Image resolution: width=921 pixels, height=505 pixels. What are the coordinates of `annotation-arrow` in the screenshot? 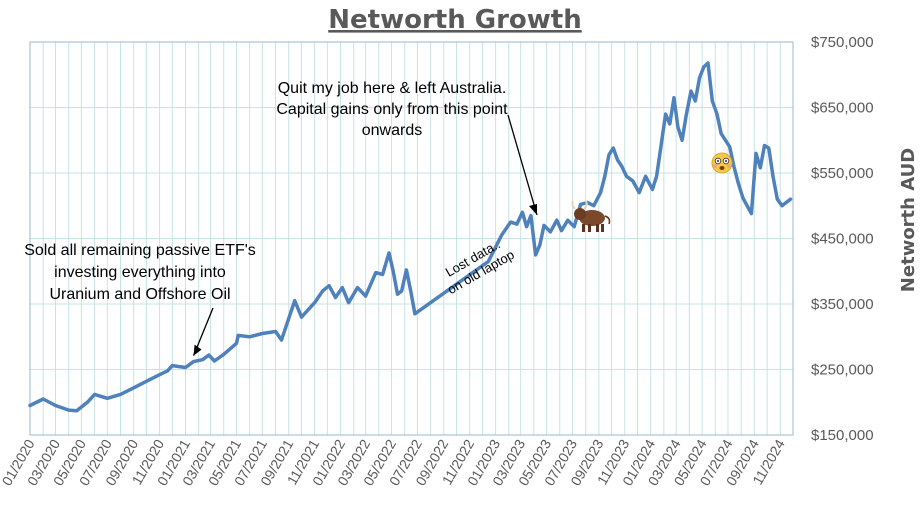 It's located at (522, 165).